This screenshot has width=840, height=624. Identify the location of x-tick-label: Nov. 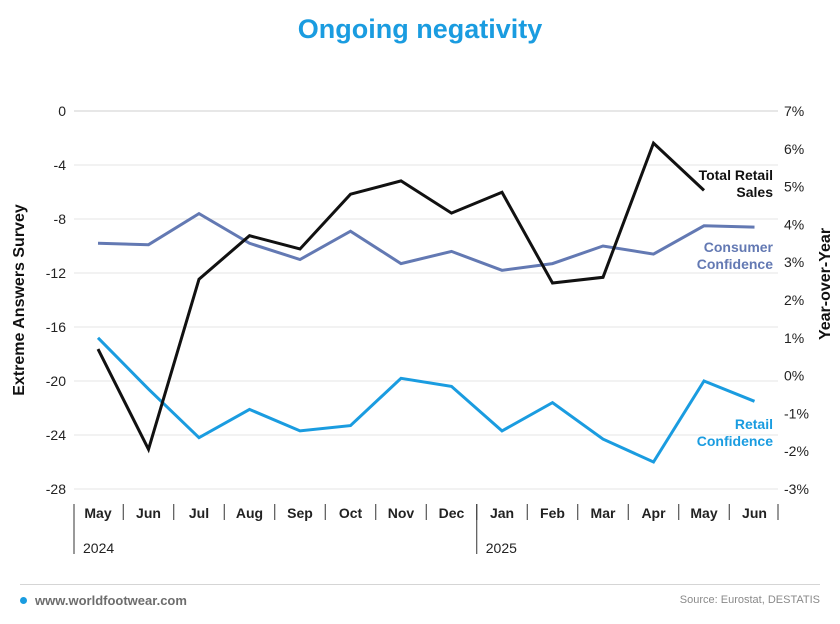
(401, 513).